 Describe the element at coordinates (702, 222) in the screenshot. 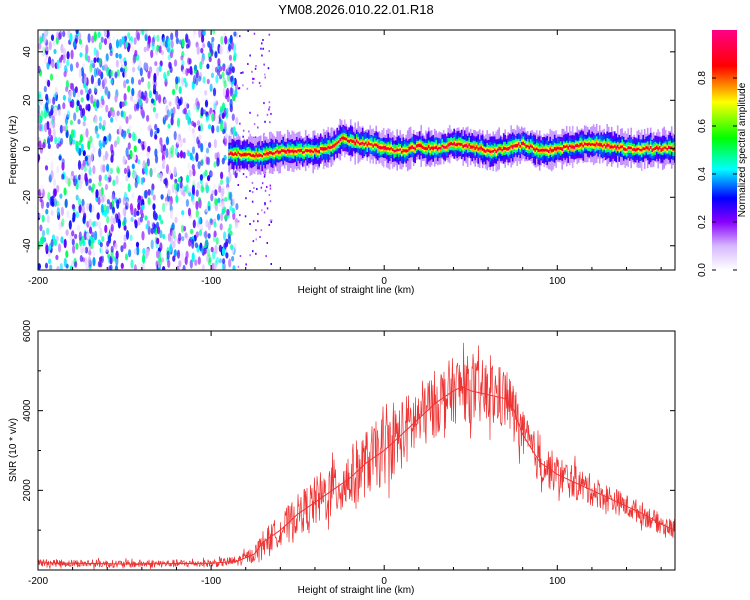

I see `colorbar-tick-label: 0.2` at that location.